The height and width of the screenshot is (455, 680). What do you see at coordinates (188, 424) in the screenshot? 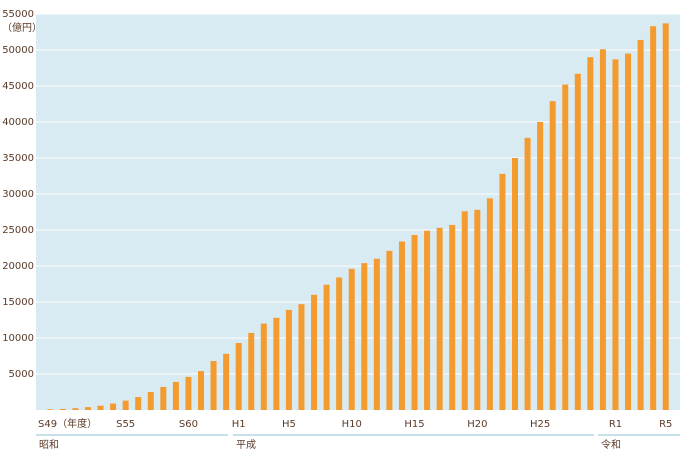
I see `x-tick-label: S60` at bounding box center [188, 424].